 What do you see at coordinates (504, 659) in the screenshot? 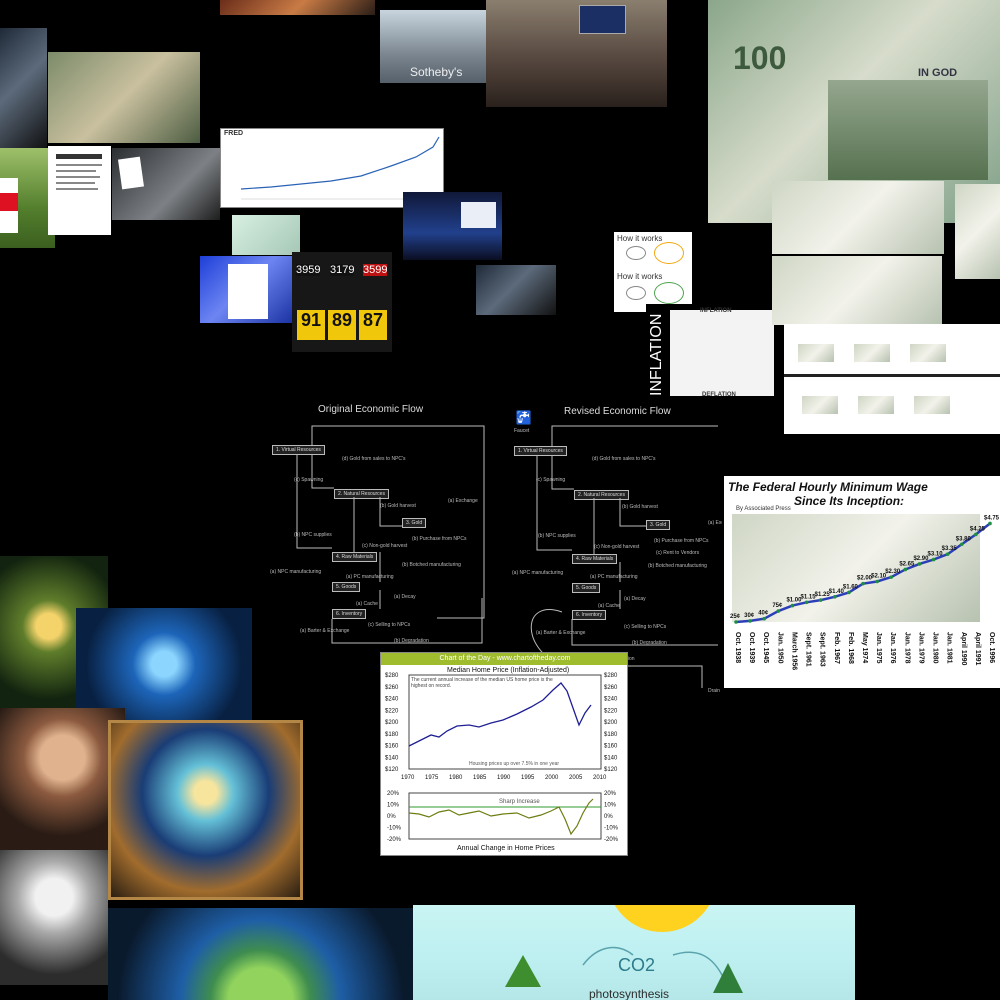
I see `home-chart-header: Chart of the Day - www.chartoftheday.com` at bounding box center [504, 659].